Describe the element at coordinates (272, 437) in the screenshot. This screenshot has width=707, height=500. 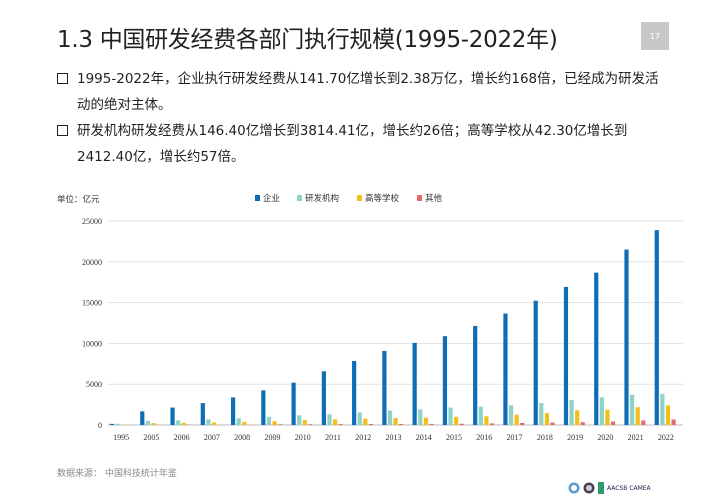
I see `x-tick-label: 2009` at that location.